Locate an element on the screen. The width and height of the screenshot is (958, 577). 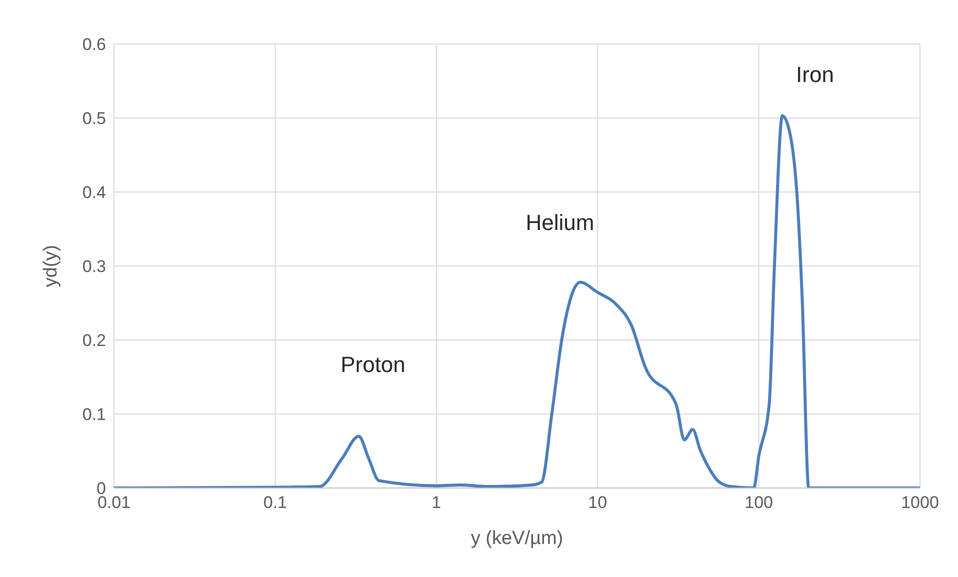
y-tick-label: 0.6 is located at coordinates (94, 44).